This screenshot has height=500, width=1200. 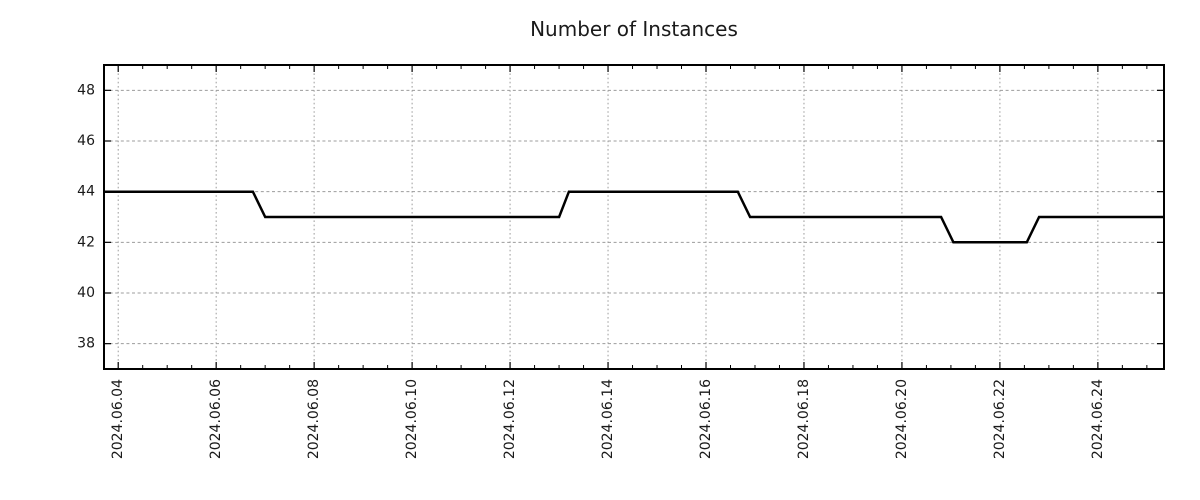 What do you see at coordinates (86, 293) in the screenshot?
I see `y-tick-label: 40` at bounding box center [86, 293].